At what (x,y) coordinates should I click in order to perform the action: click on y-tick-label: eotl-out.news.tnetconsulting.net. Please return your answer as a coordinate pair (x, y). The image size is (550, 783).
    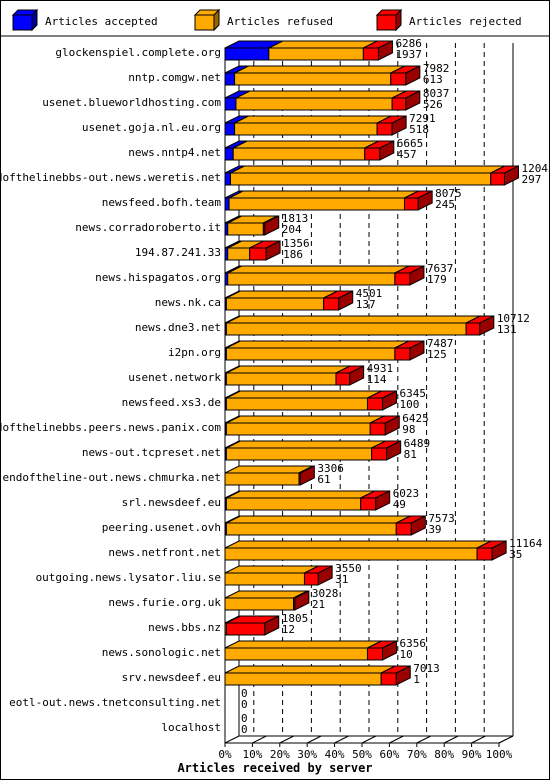
    Looking at the image, I should click on (115, 702).